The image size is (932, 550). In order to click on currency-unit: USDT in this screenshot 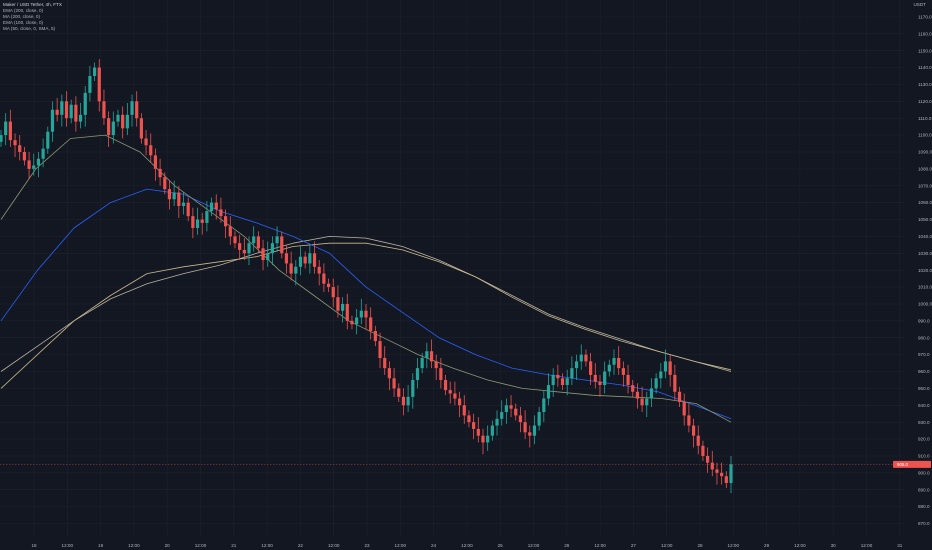, I will do `click(919, 4)`.